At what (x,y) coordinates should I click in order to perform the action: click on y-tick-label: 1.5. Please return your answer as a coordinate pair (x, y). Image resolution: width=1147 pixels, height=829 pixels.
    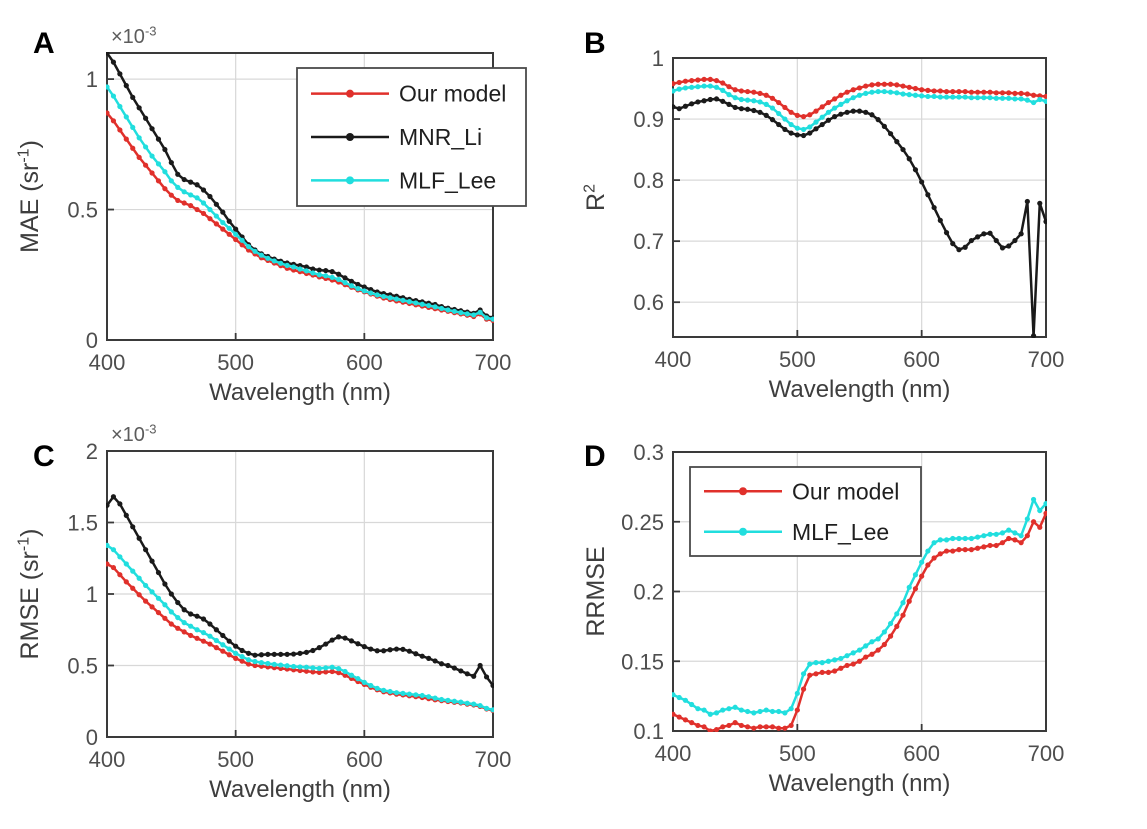
    Looking at the image, I should click on (82, 523).